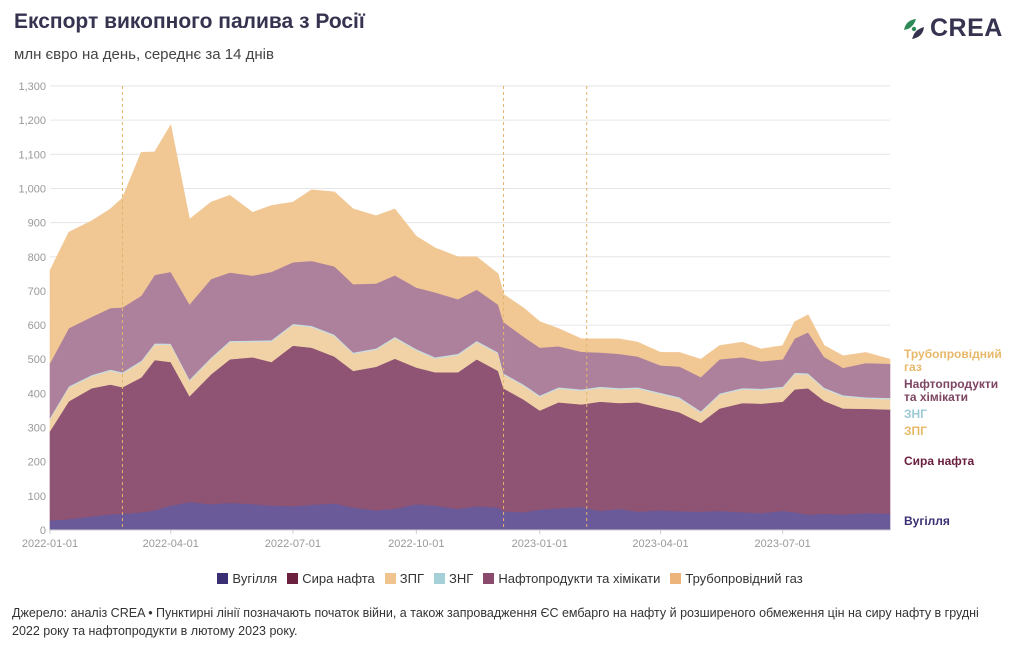  I want to click on series-label-line: ЗНГ, so click(915, 414).